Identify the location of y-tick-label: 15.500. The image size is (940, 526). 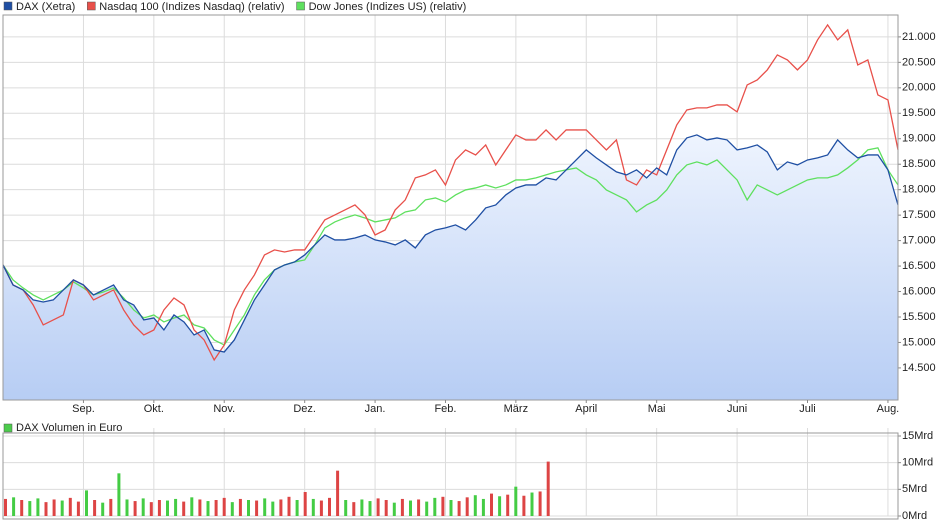
(919, 317).